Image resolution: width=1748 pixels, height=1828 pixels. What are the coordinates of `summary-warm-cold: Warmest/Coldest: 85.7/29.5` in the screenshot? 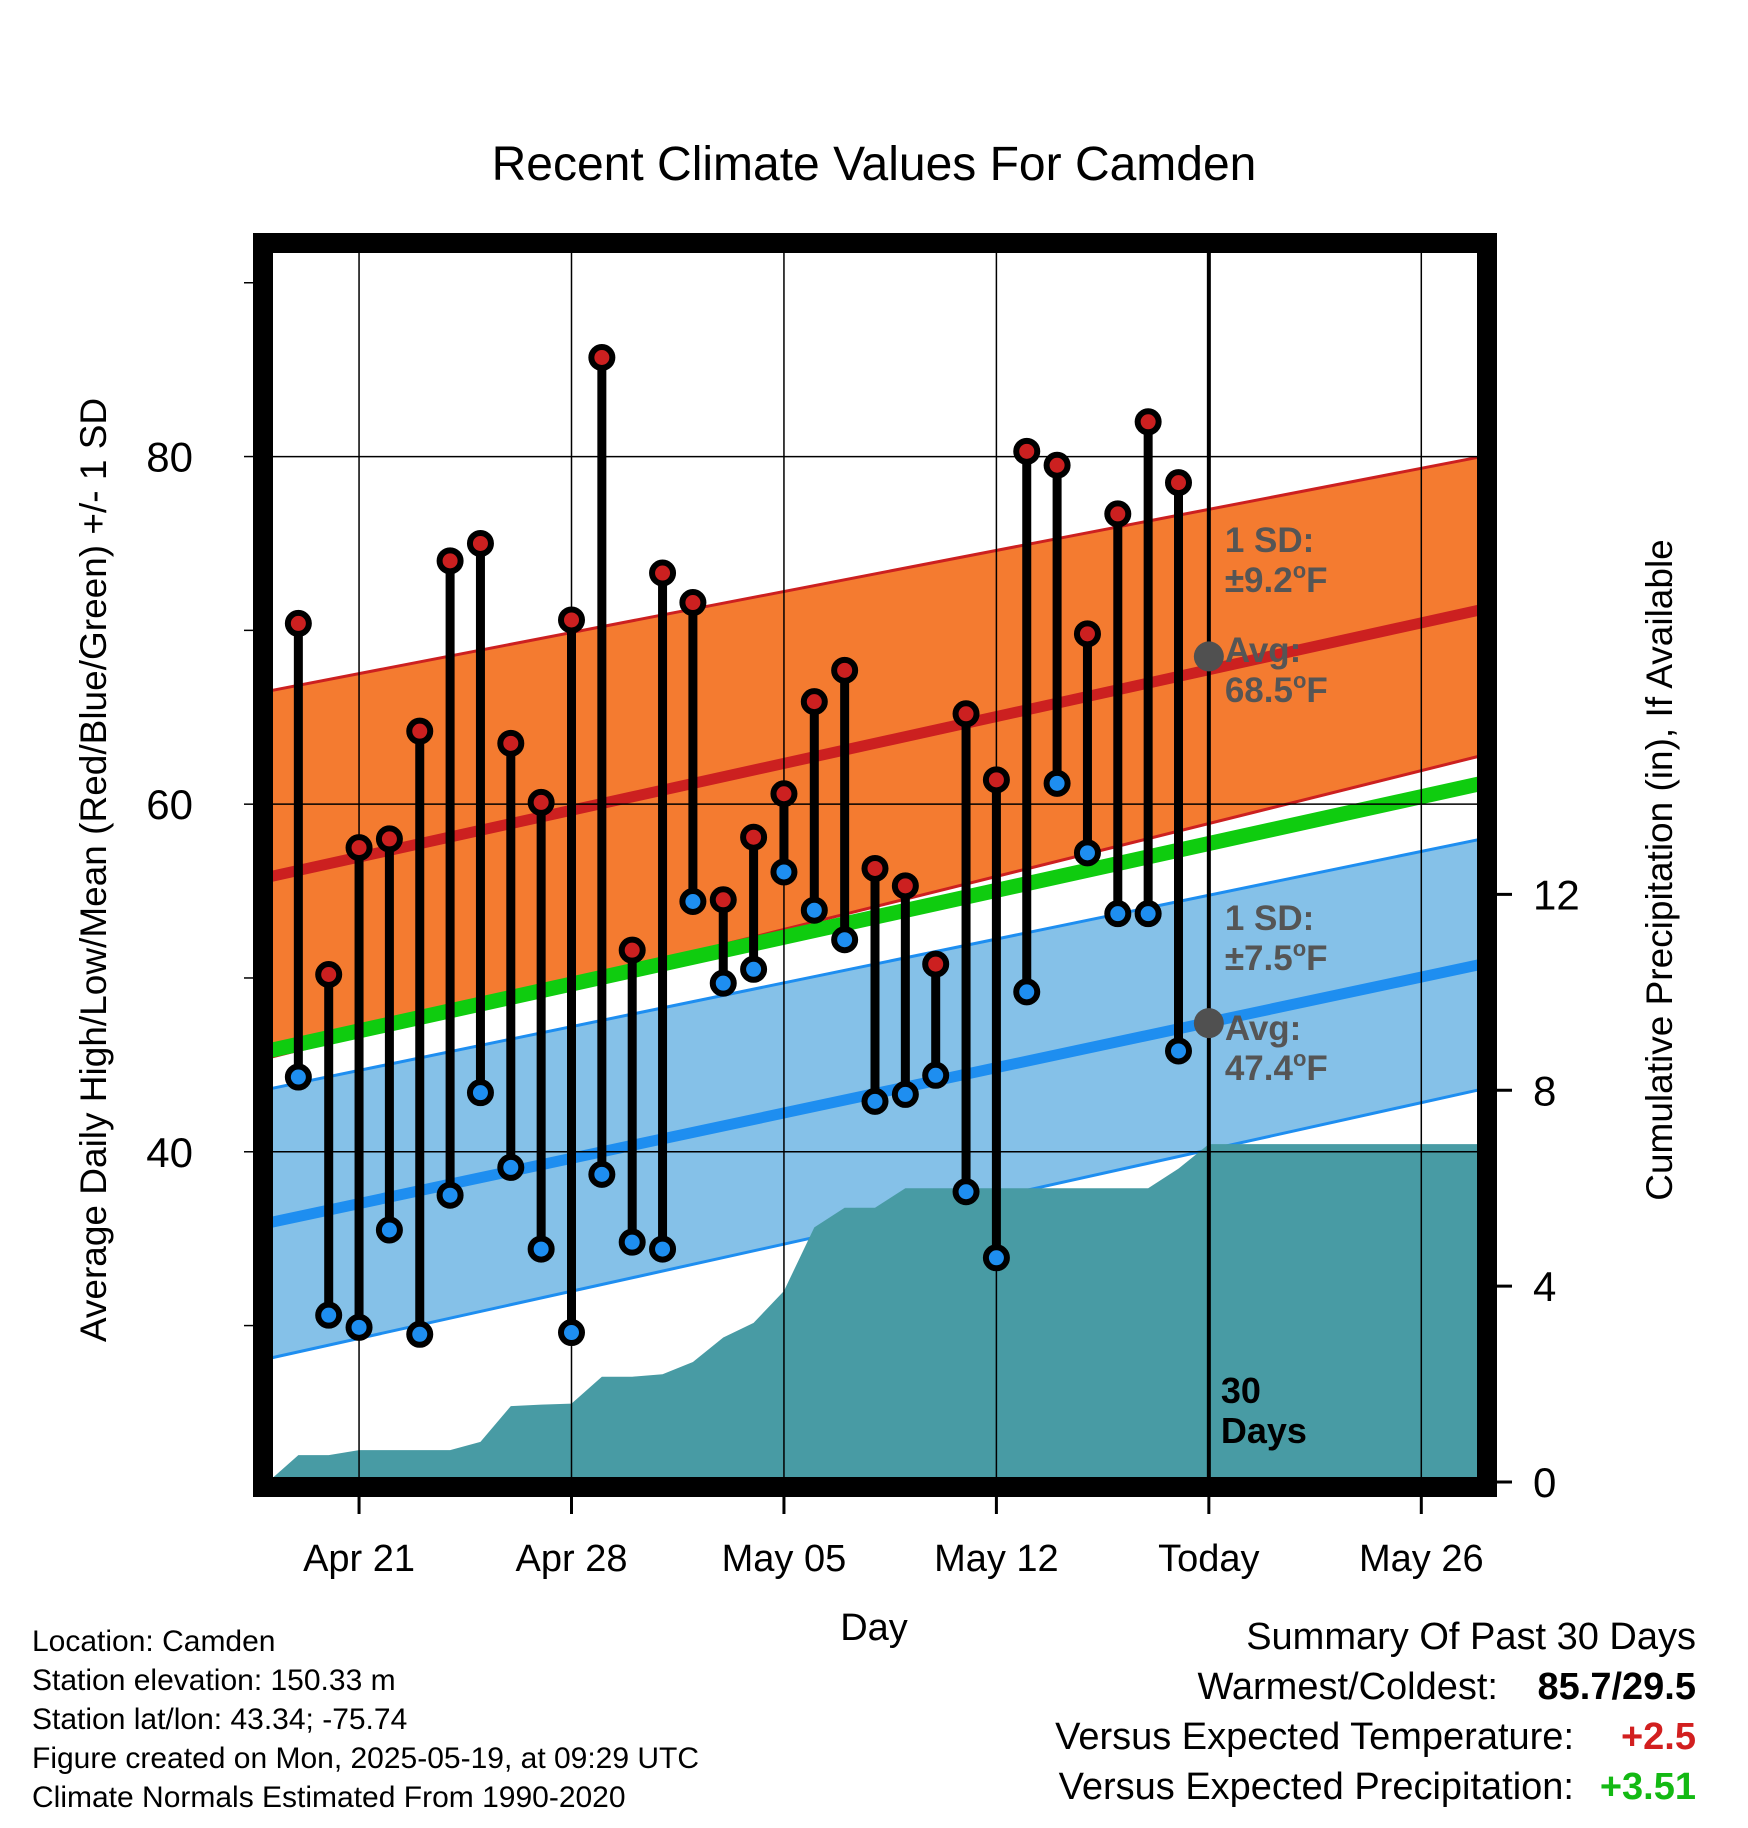 It's located at (1375, 1687).